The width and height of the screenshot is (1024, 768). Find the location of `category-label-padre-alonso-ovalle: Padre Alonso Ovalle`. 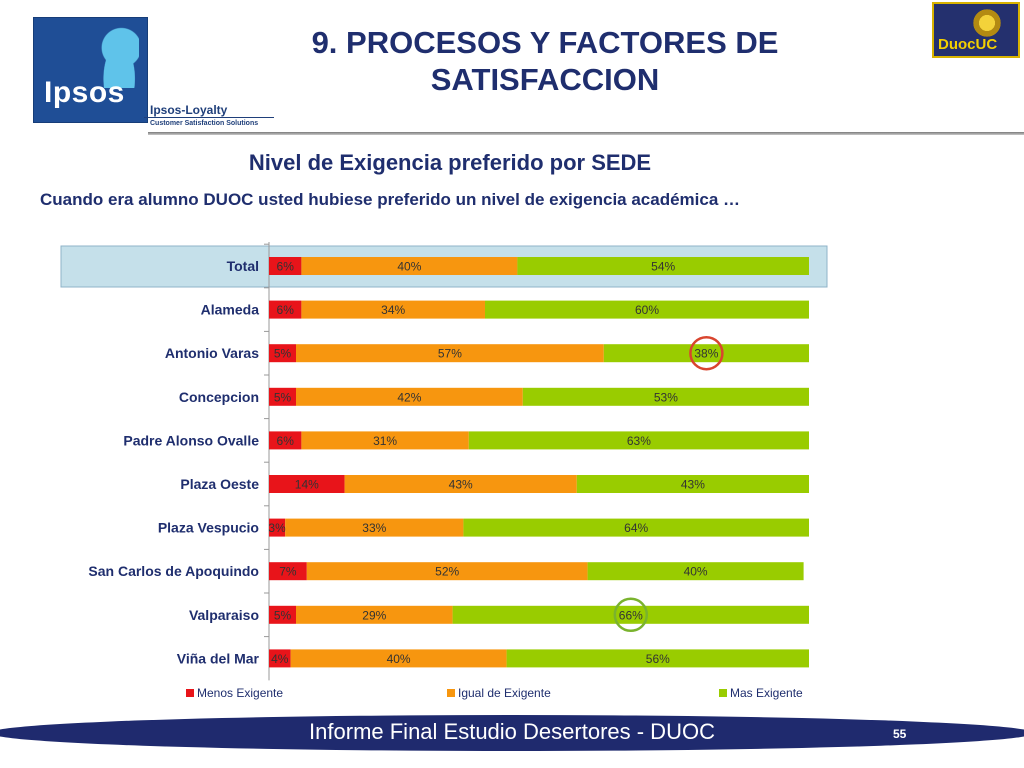

category-label-padre-alonso-ovalle: Padre Alonso Ovalle is located at coordinates (191, 440).